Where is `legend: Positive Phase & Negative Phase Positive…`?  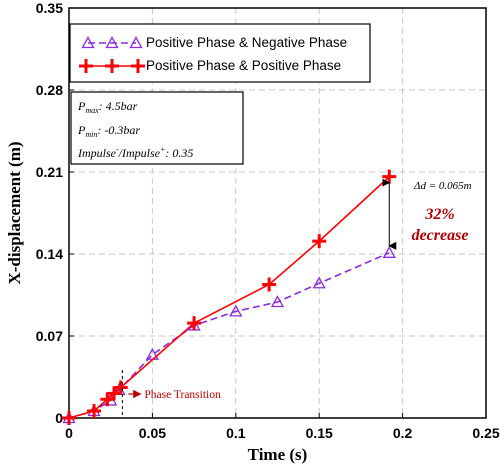
legend: Positive Phase & Negative Phase Positive… is located at coordinates (220, 53).